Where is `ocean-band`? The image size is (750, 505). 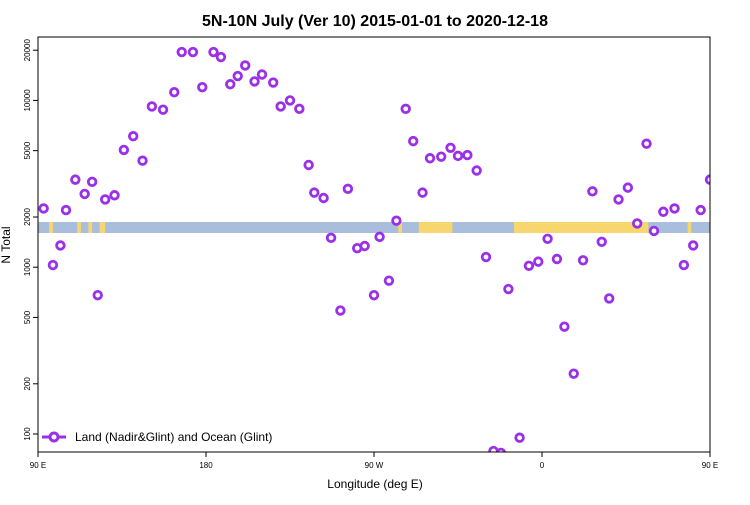 ocean-band is located at coordinates (374, 227).